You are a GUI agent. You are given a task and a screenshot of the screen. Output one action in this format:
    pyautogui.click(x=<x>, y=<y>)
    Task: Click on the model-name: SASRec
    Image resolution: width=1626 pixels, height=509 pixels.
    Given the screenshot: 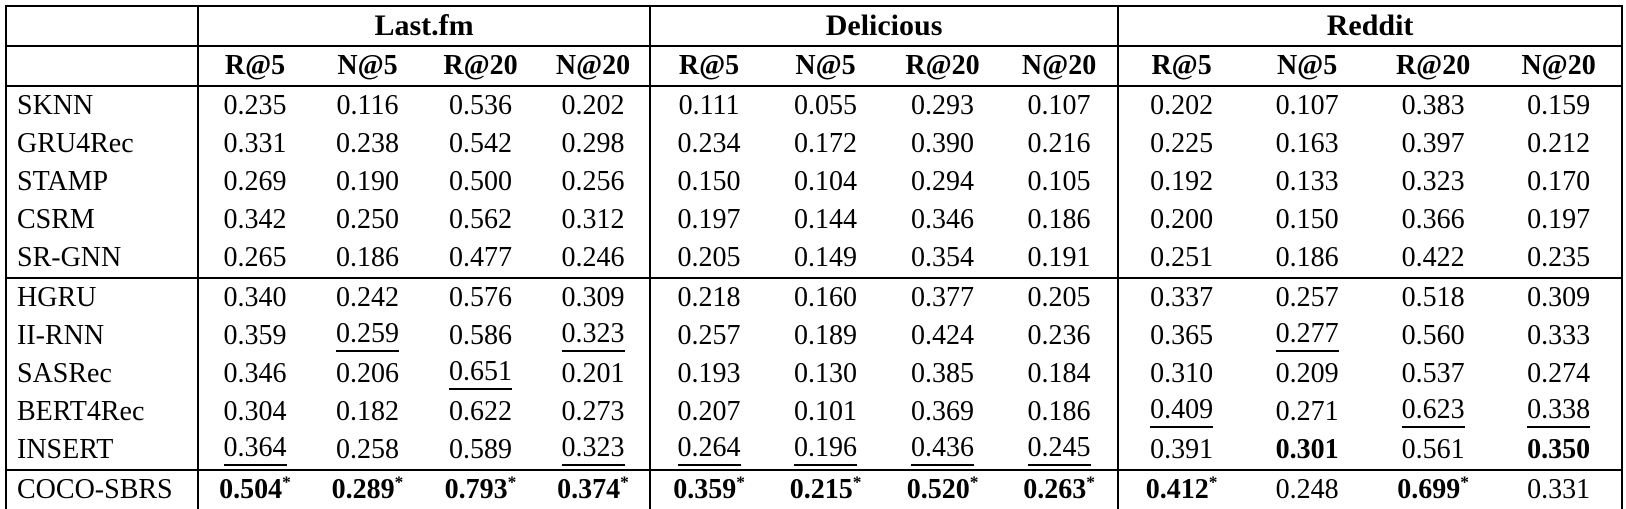 What is the action you would take?
    pyautogui.click(x=64, y=373)
    